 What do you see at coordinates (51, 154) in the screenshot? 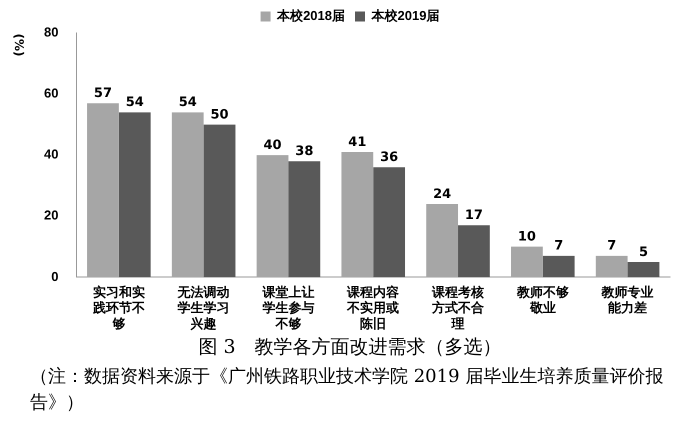
I see `y-tick-label: 40` at bounding box center [51, 154].